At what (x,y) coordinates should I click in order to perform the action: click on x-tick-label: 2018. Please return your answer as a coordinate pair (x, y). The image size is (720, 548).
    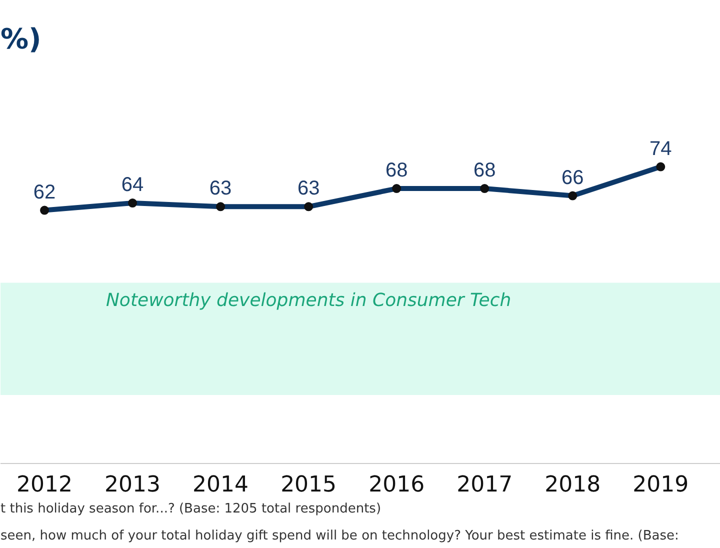
    Looking at the image, I should click on (572, 485).